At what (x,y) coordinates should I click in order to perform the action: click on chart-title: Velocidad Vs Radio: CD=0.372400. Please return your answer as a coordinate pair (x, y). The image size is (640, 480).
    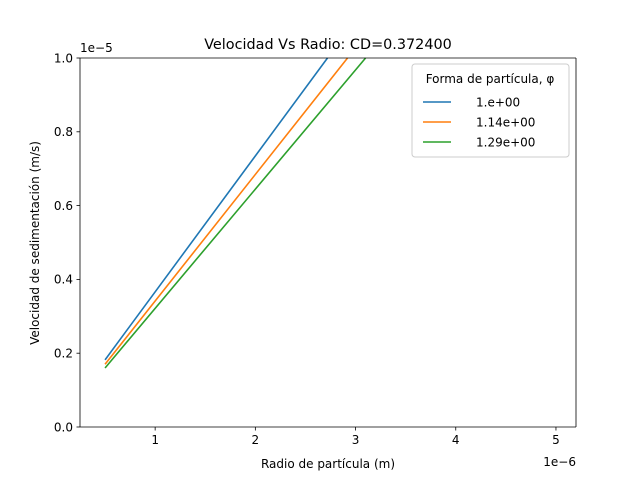
    Looking at the image, I should click on (328, 45).